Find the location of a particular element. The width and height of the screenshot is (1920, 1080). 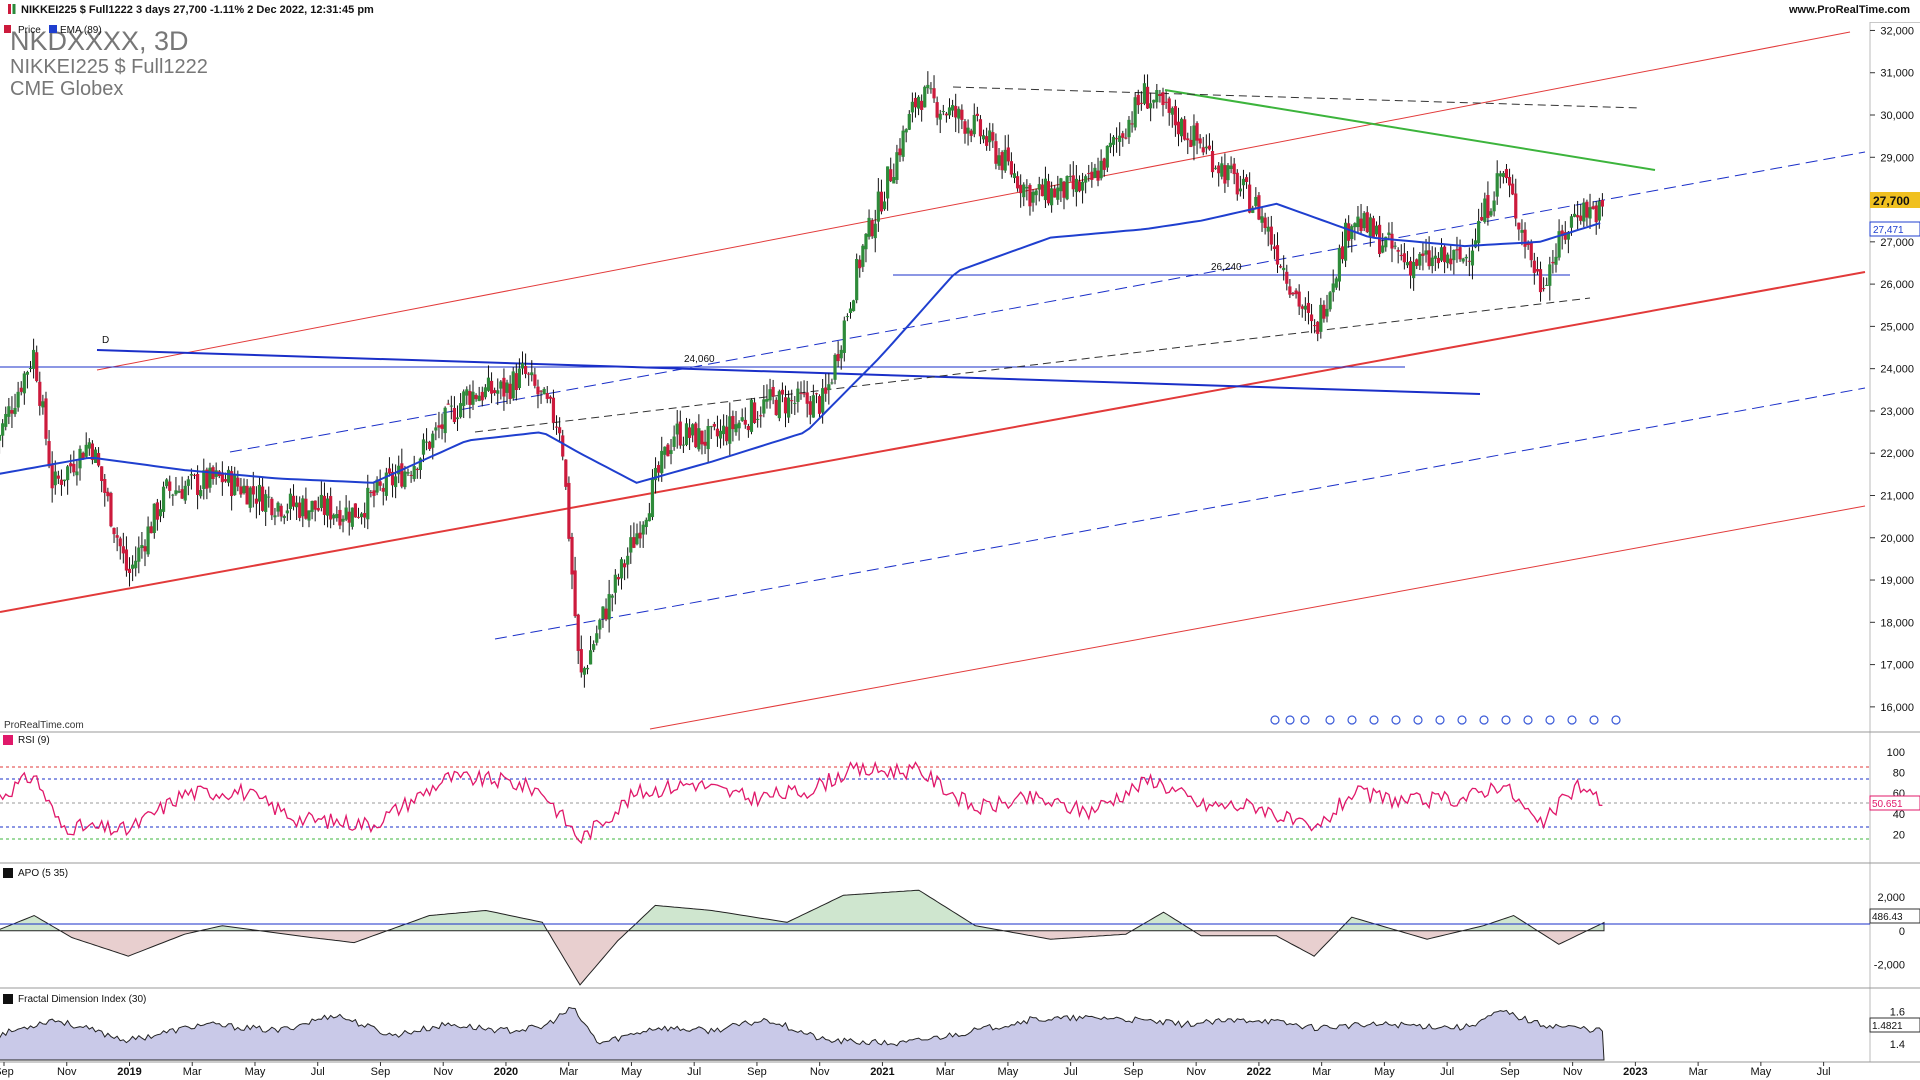

time-tick-label: 2023 is located at coordinates (1635, 1072).